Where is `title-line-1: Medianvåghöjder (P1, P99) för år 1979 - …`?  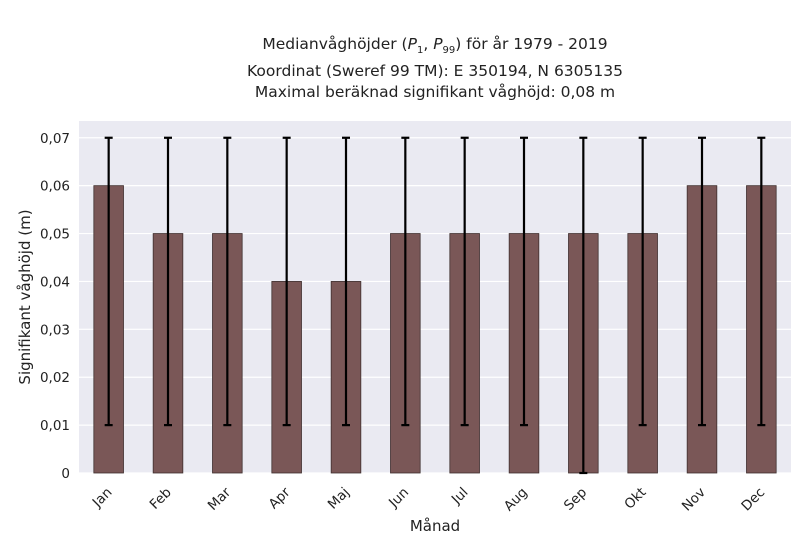 title-line-1: Medianvåghöjder (P1, P99) för år 1979 - … is located at coordinates (435, 47).